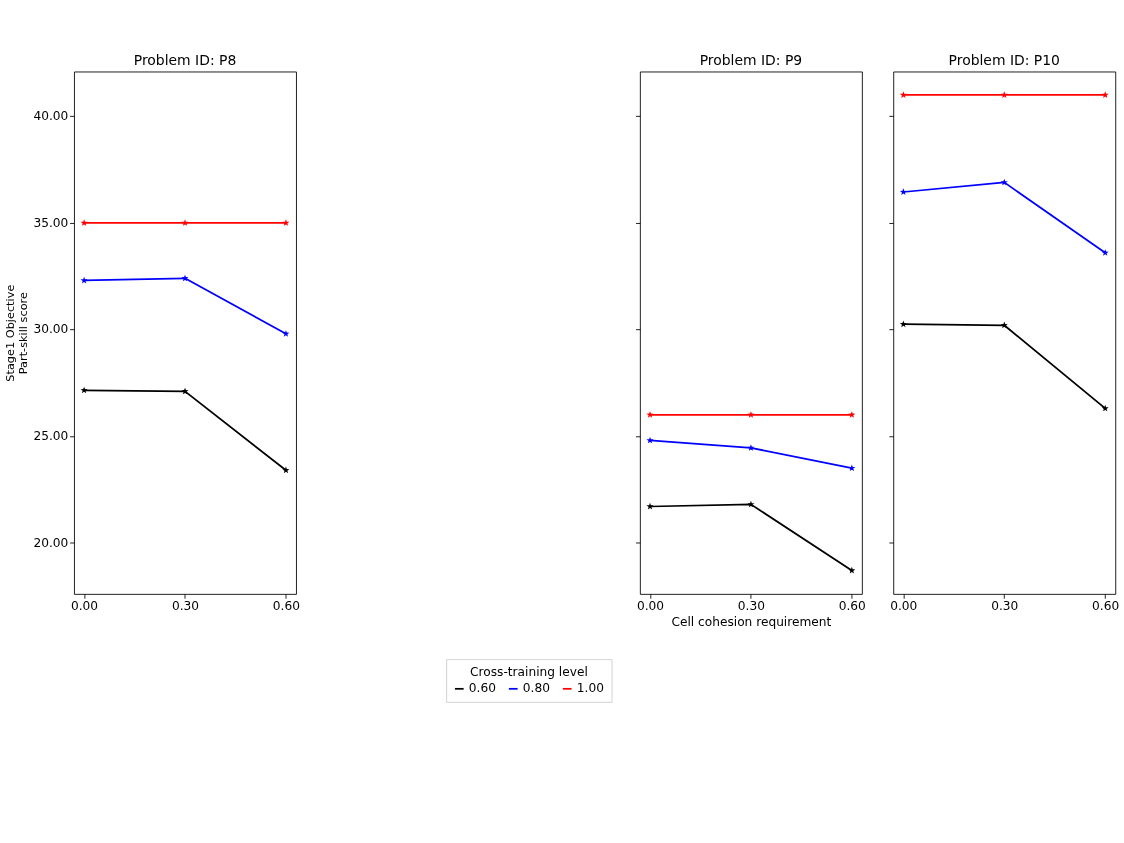 Image resolution: width=1124 pixels, height=843 pixels. I want to click on y-tick-label: 25.00, so click(51, 436).